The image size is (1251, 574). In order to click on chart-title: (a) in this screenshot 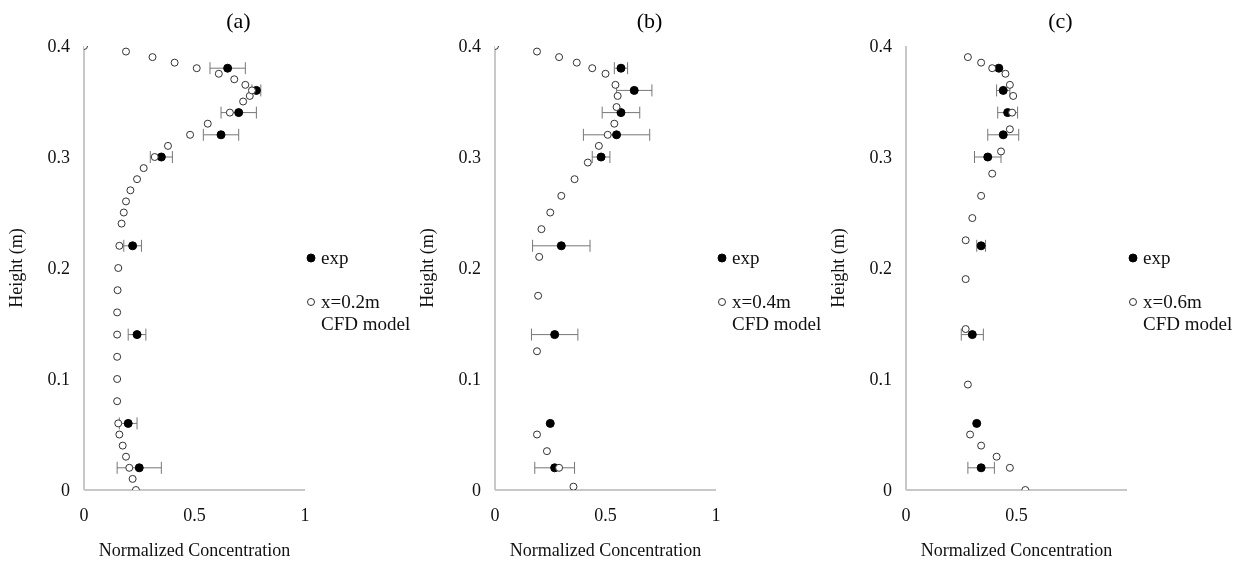, I will do `click(238, 21)`.